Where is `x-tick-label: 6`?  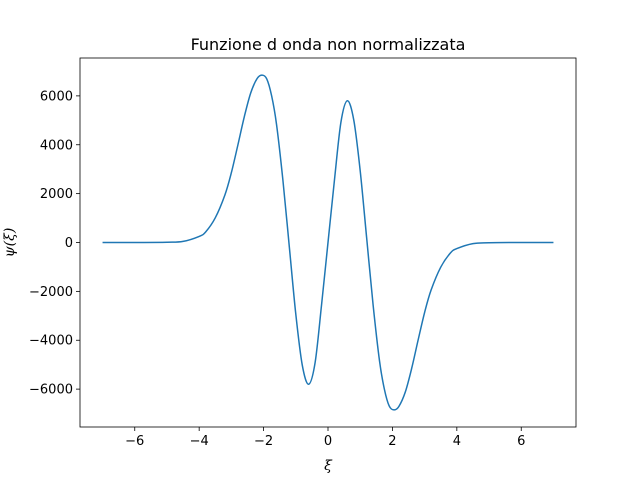
x-tick-label: 6 is located at coordinates (521, 441).